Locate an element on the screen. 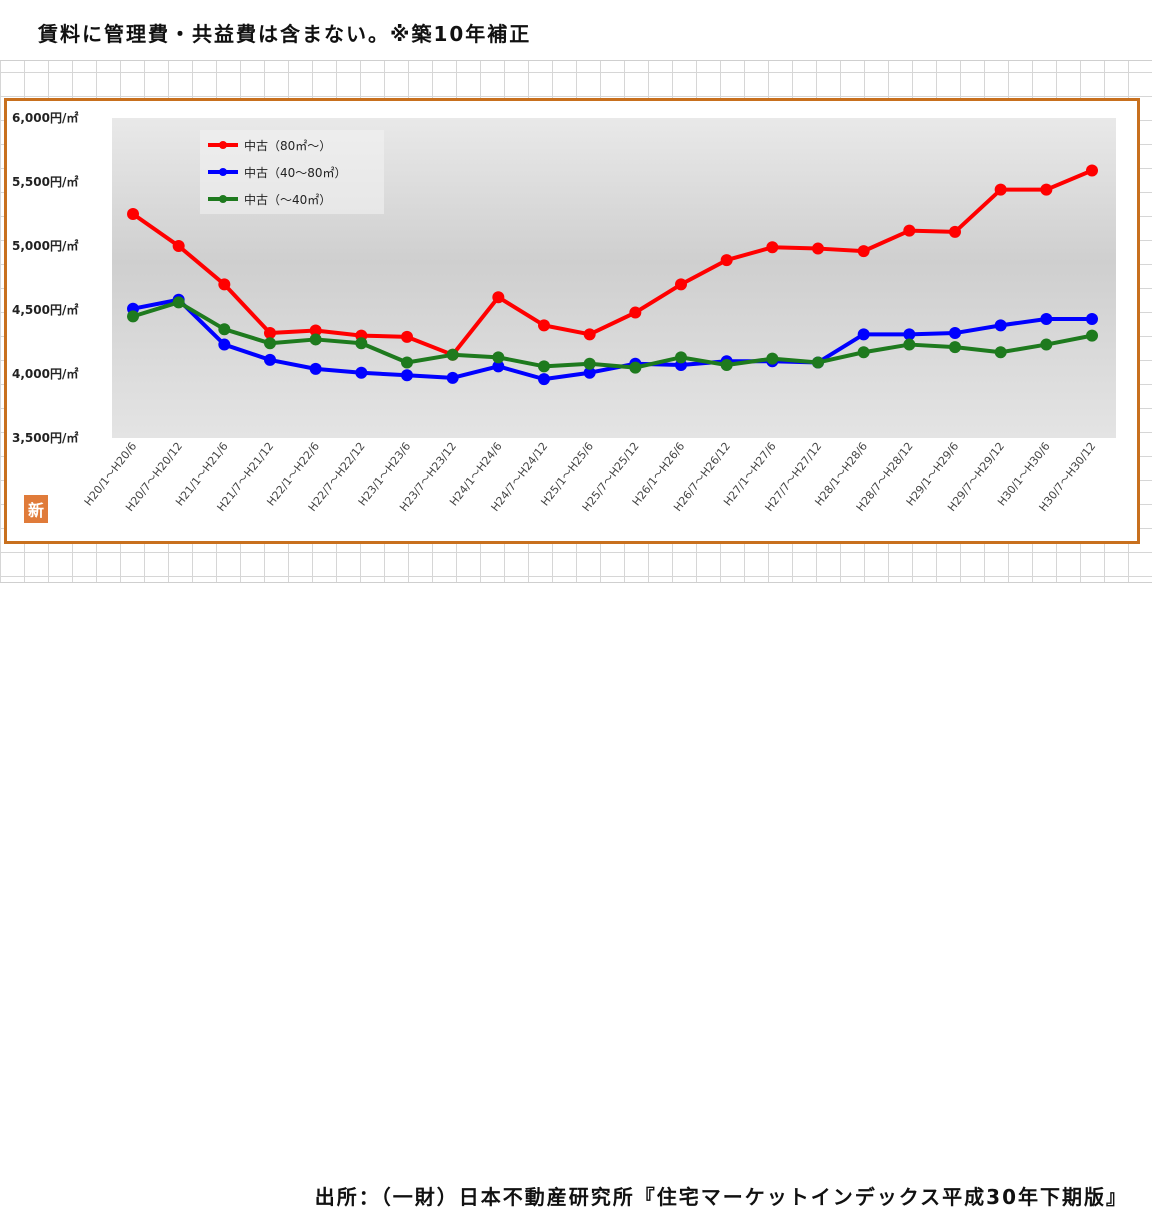 The image size is (1152, 1210). legend-label: 中古（～40㎡） is located at coordinates (287, 199).